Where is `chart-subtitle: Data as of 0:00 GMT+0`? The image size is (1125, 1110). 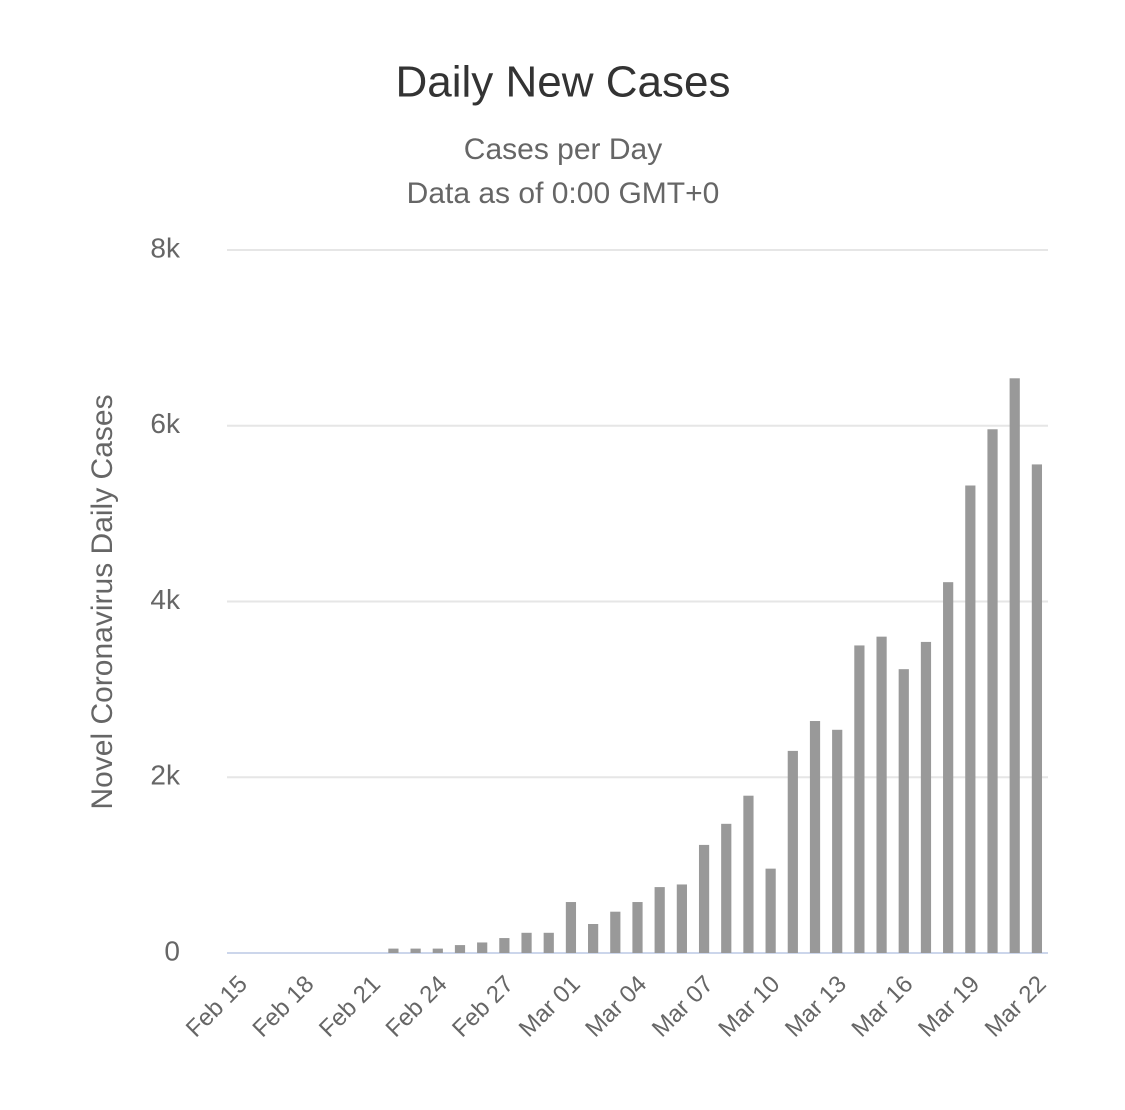
chart-subtitle: Data as of 0:00 GMT+0 is located at coordinates (563, 193).